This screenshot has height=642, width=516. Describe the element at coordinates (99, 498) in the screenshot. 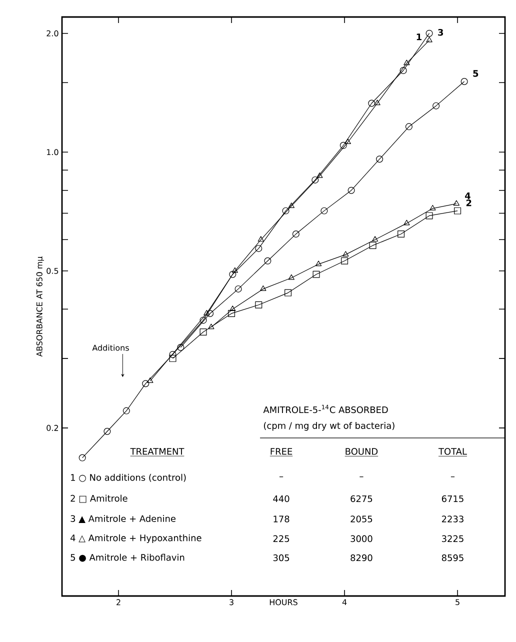

I see `annotation: 2 □ Amitrole` at that location.